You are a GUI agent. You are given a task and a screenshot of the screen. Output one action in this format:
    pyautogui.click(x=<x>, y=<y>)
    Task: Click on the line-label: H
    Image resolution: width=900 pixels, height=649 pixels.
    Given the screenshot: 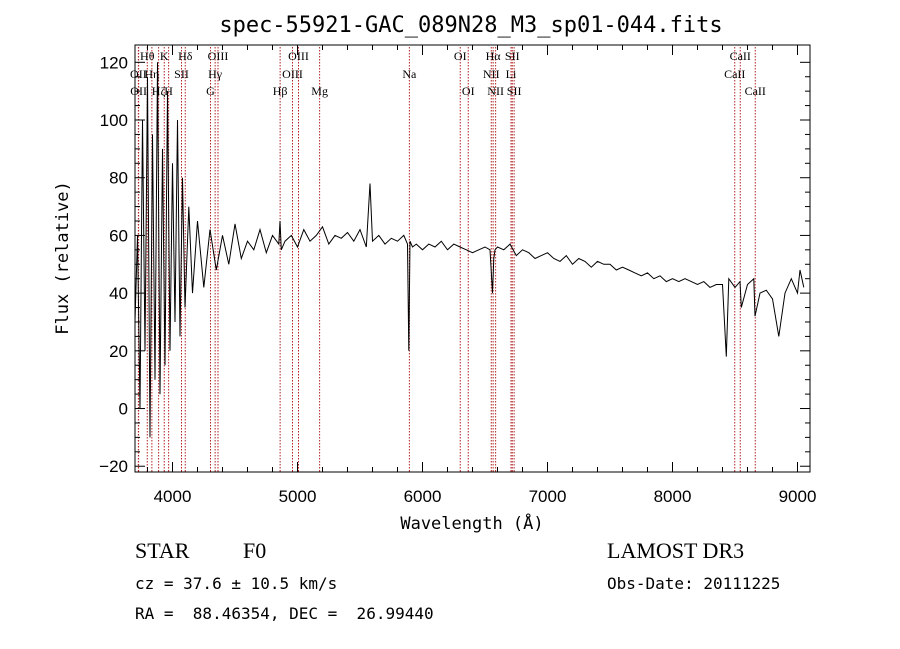 What is the action you would take?
    pyautogui.click(x=168, y=91)
    